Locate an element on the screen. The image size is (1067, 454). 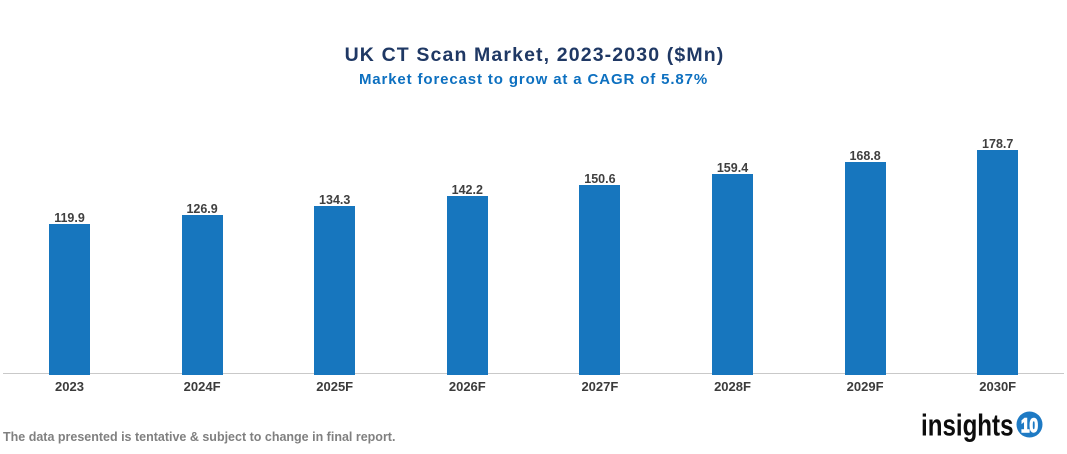
svg-text: insights is located at coordinates (967, 425).